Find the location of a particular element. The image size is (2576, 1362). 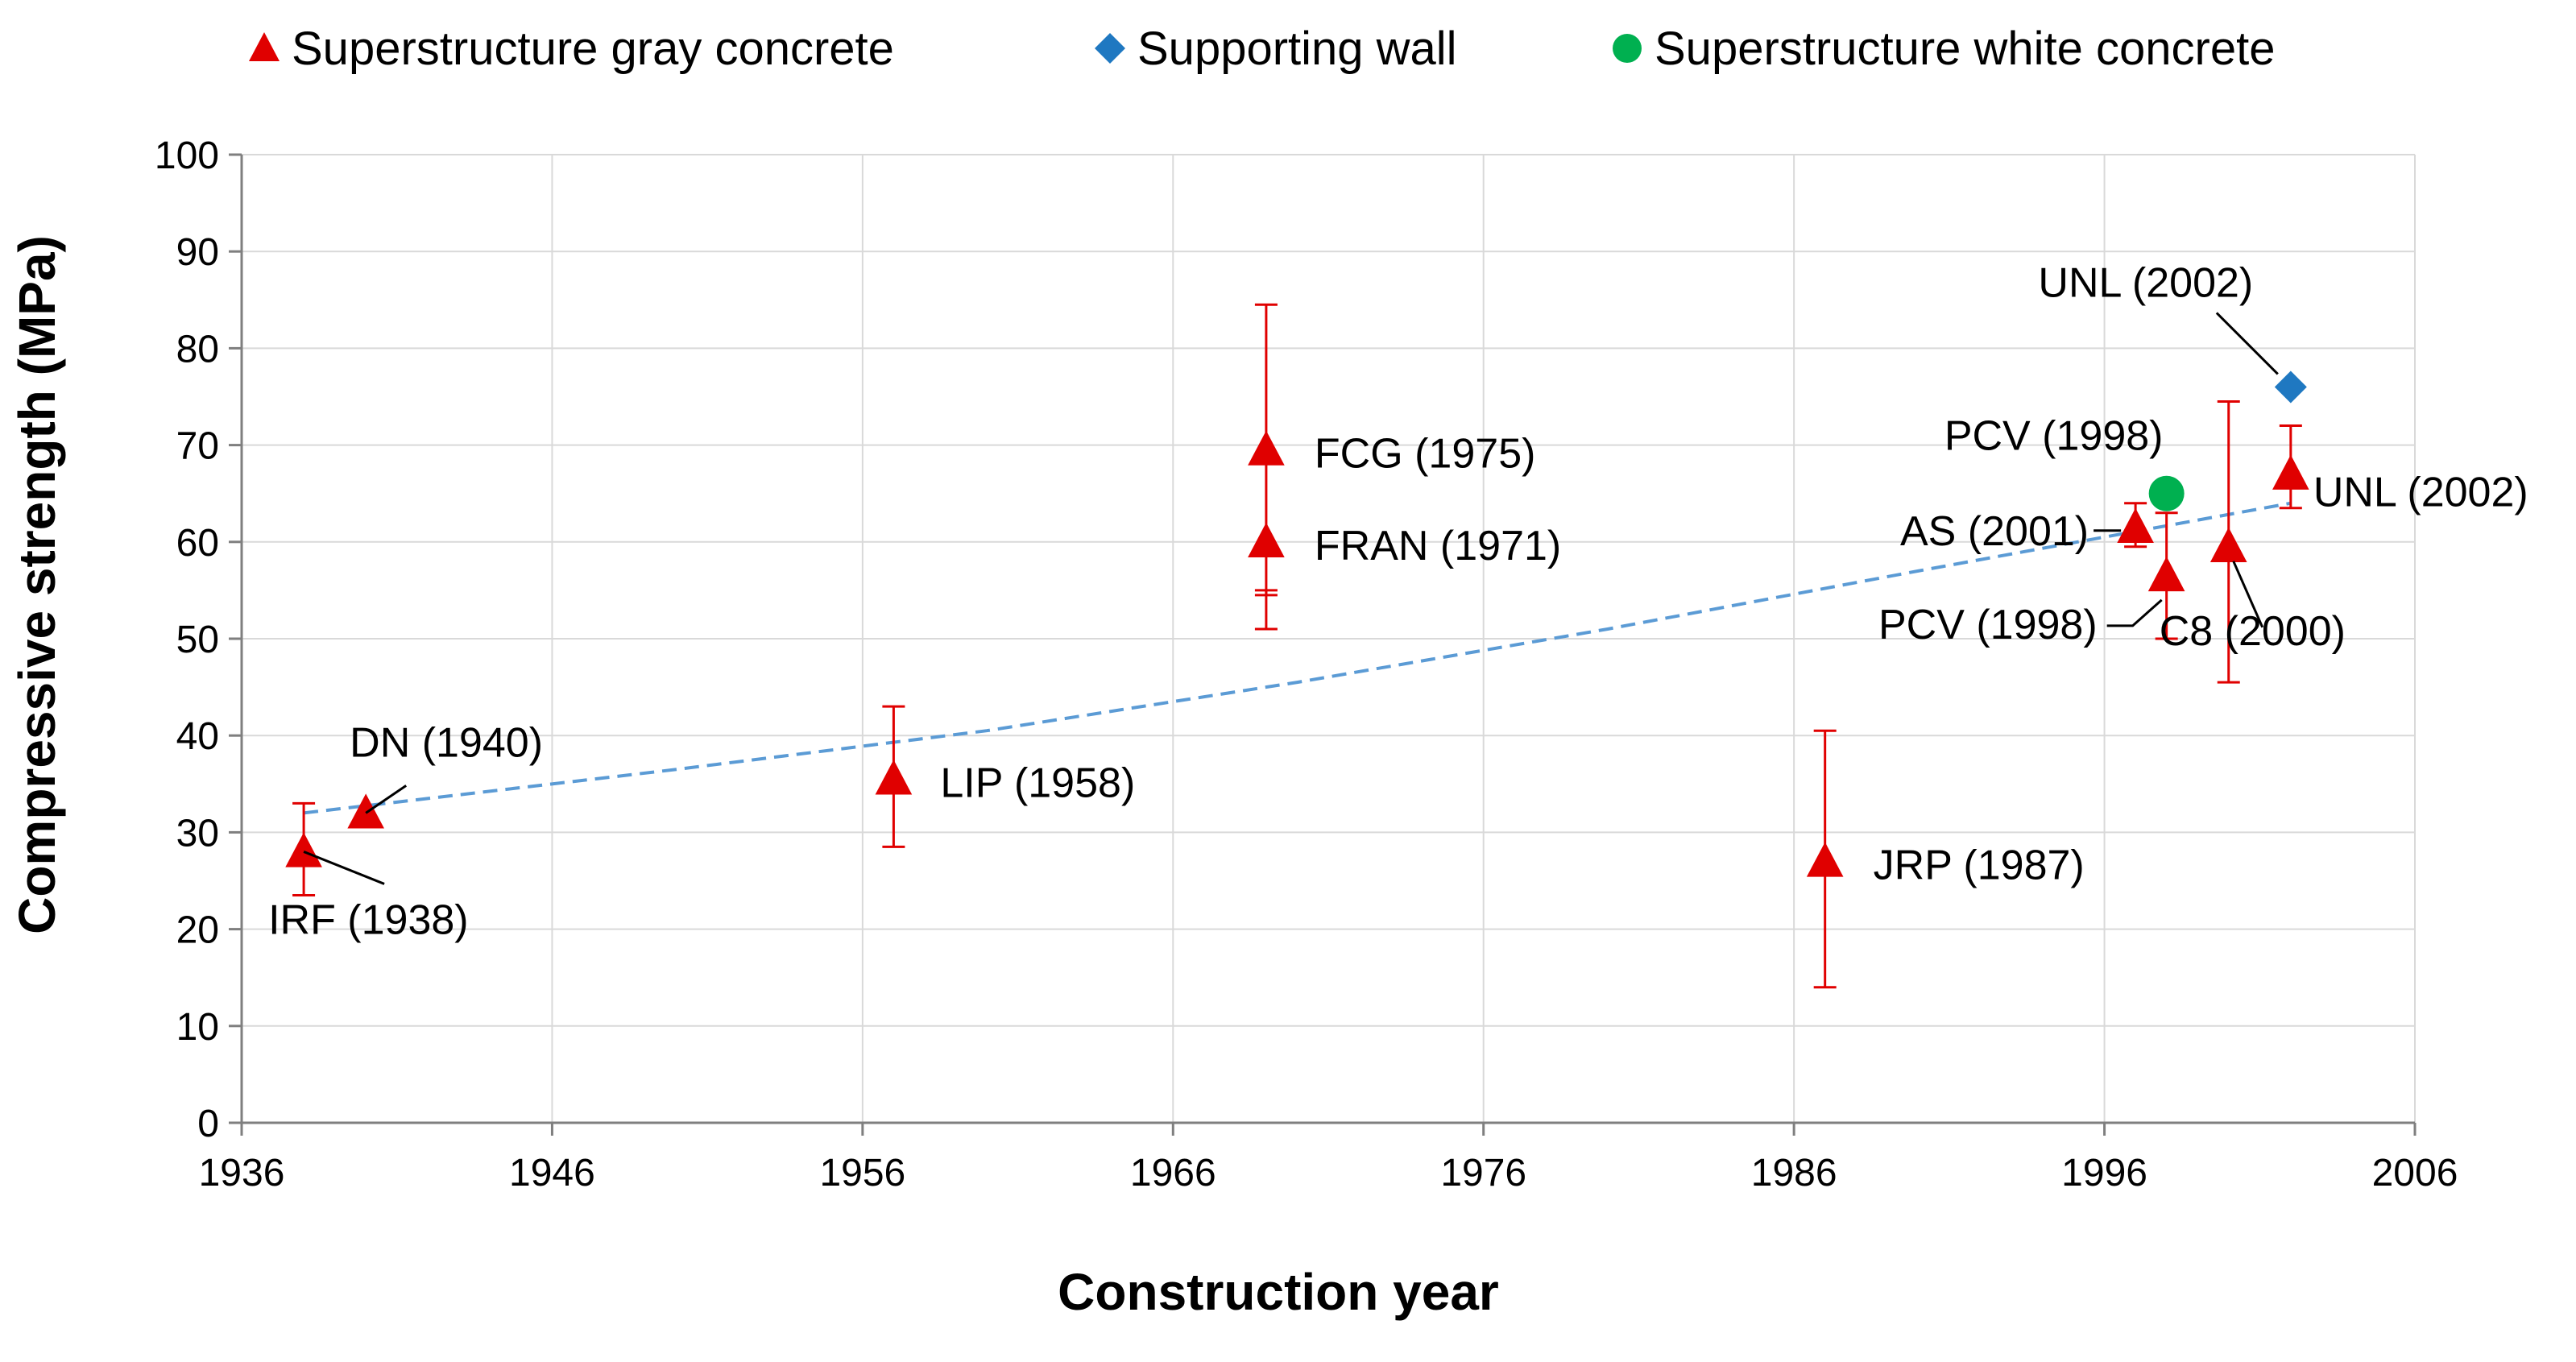

y-tick-label: 60 is located at coordinates (197, 543).